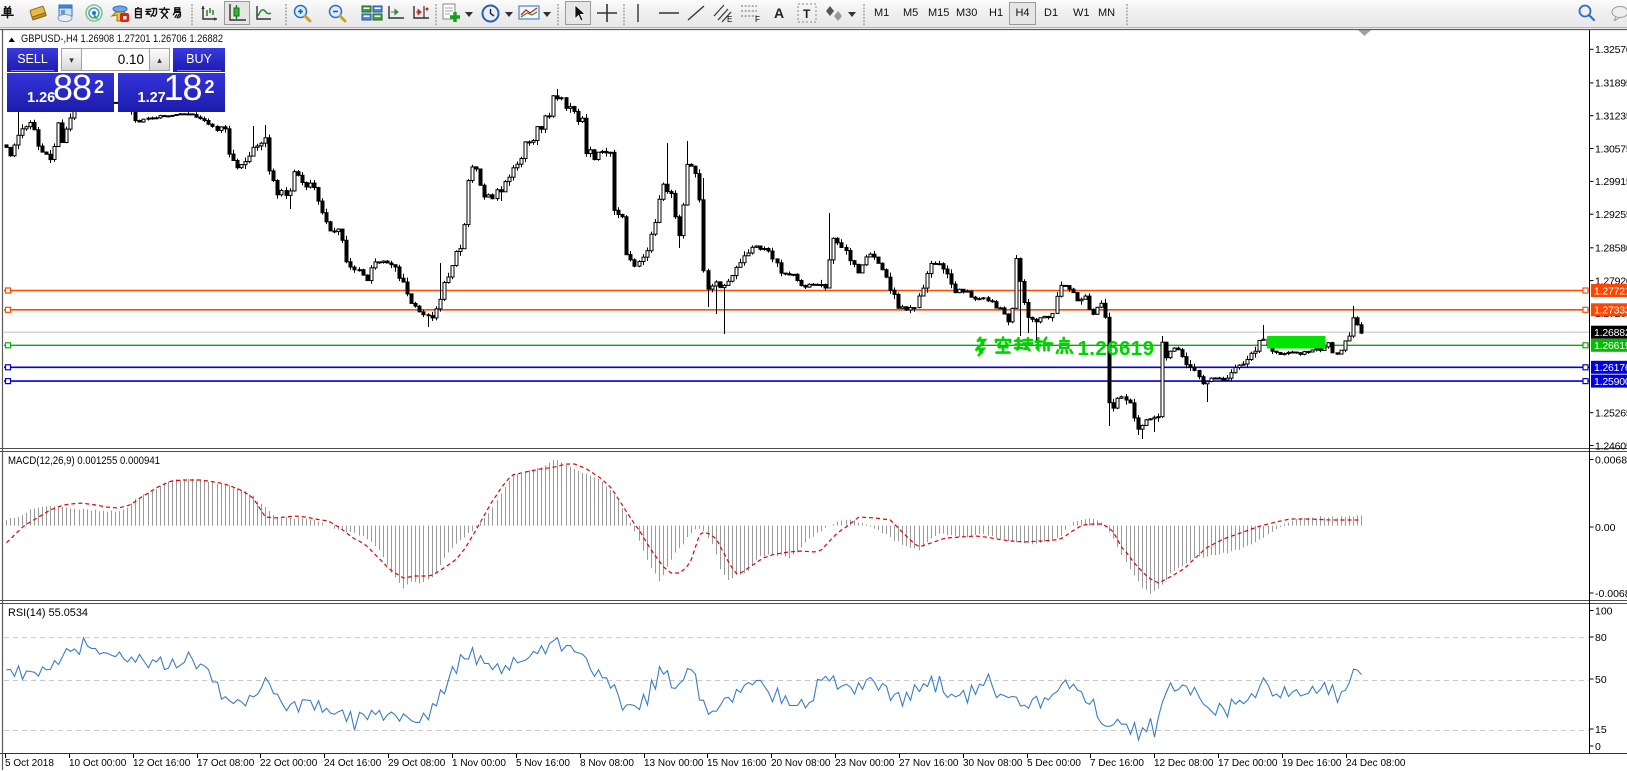 The image size is (1627, 771). What do you see at coordinates (1611, 117) in the screenshot?
I see `svg-text: 1.31235` at bounding box center [1611, 117].